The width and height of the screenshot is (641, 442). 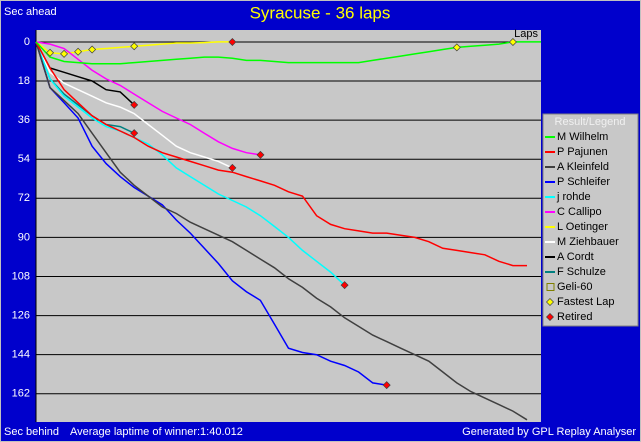 What do you see at coordinates (573, 197) in the screenshot?
I see `legend-label: j rohde` at bounding box center [573, 197].